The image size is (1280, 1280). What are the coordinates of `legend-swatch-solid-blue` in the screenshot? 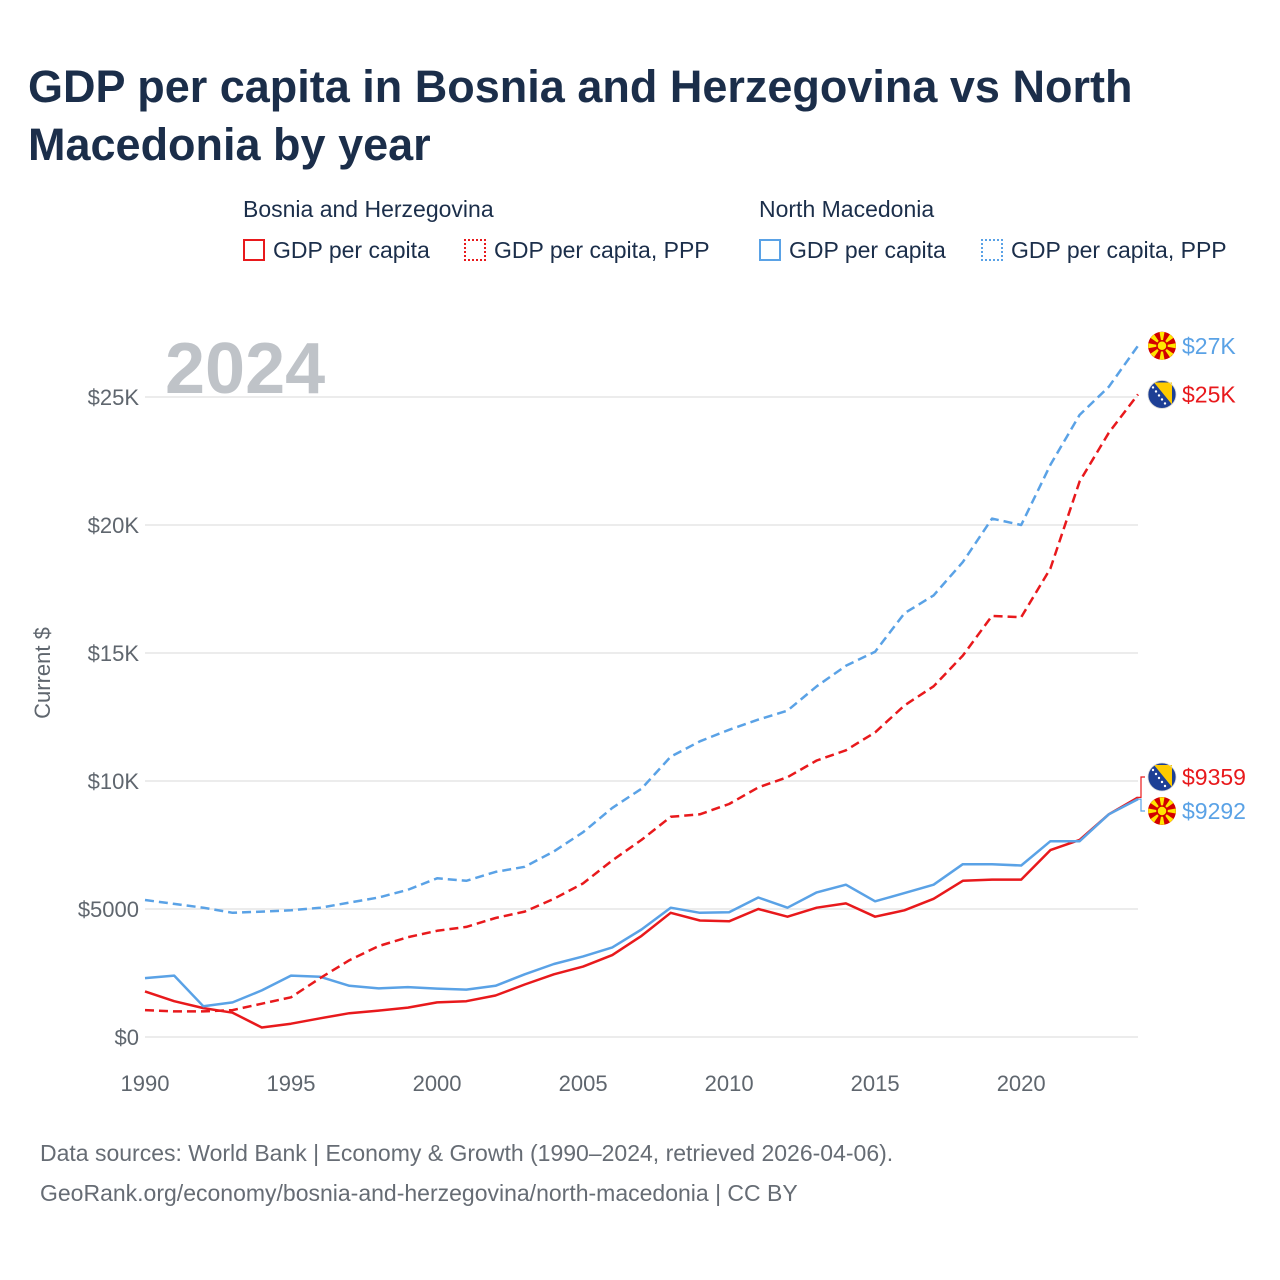 It's located at (770, 250).